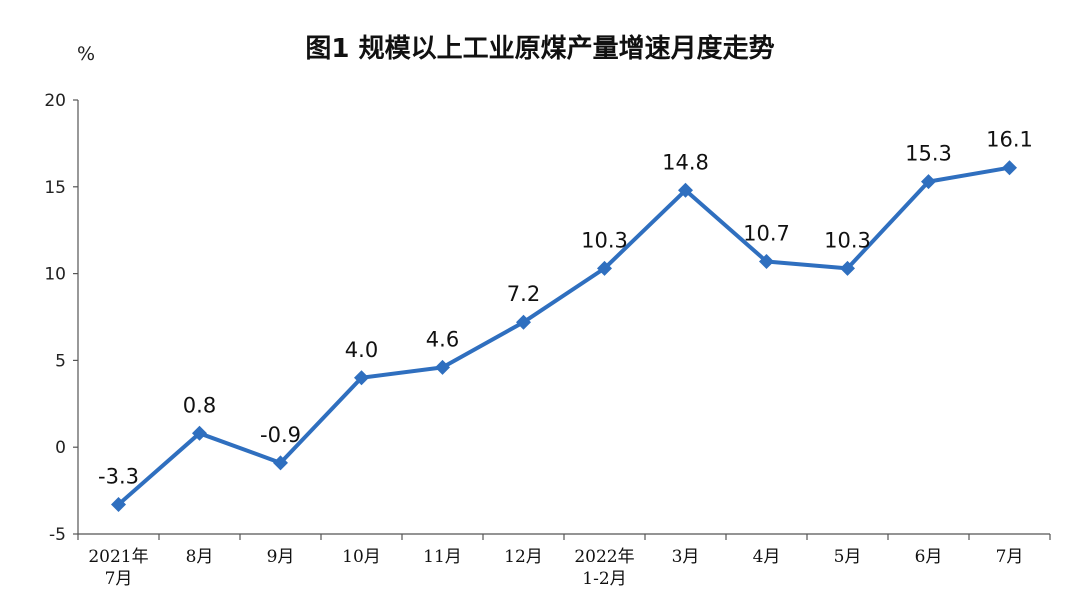 The image size is (1080, 607). Describe the element at coordinates (564, 561) in the screenshot. I see `x-axis-ticks: 2021年 7月 8月 9月 10月 11月 12月 2022年 1-2月 3月 4月 5月 6月 7月` at that location.